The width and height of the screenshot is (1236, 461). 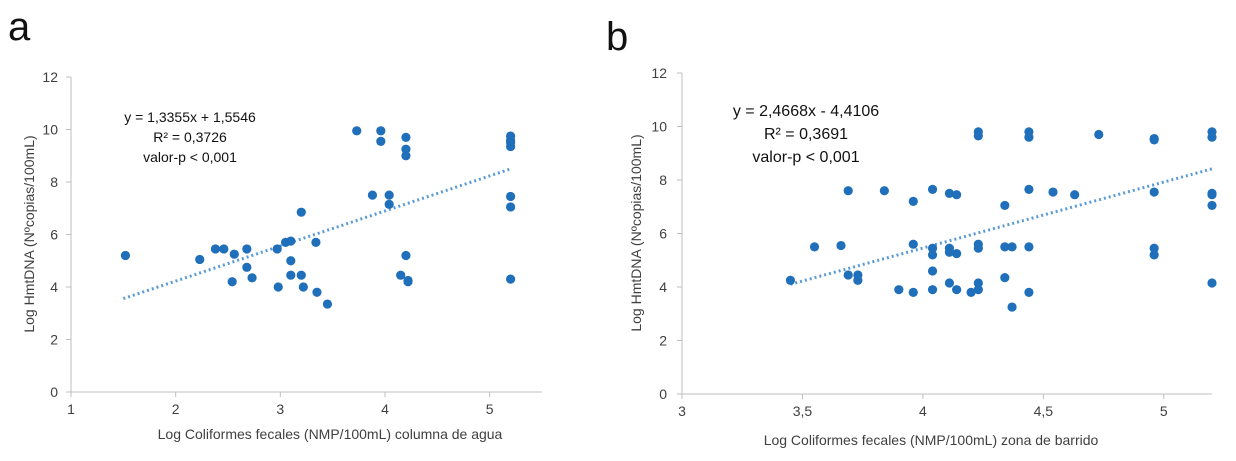 What do you see at coordinates (190, 117) in the screenshot?
I see `equation-line-1: y = 1,3355x + 1,5546` at bounding box center [190, 117].